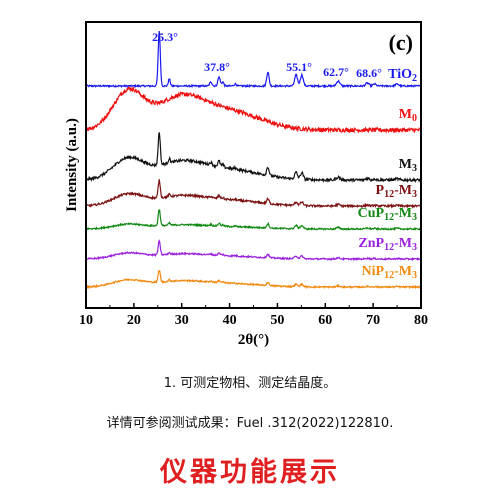  I want to click on caption-line-1: 1. 可测定物相、测定结晶度。, so click(250, 383).